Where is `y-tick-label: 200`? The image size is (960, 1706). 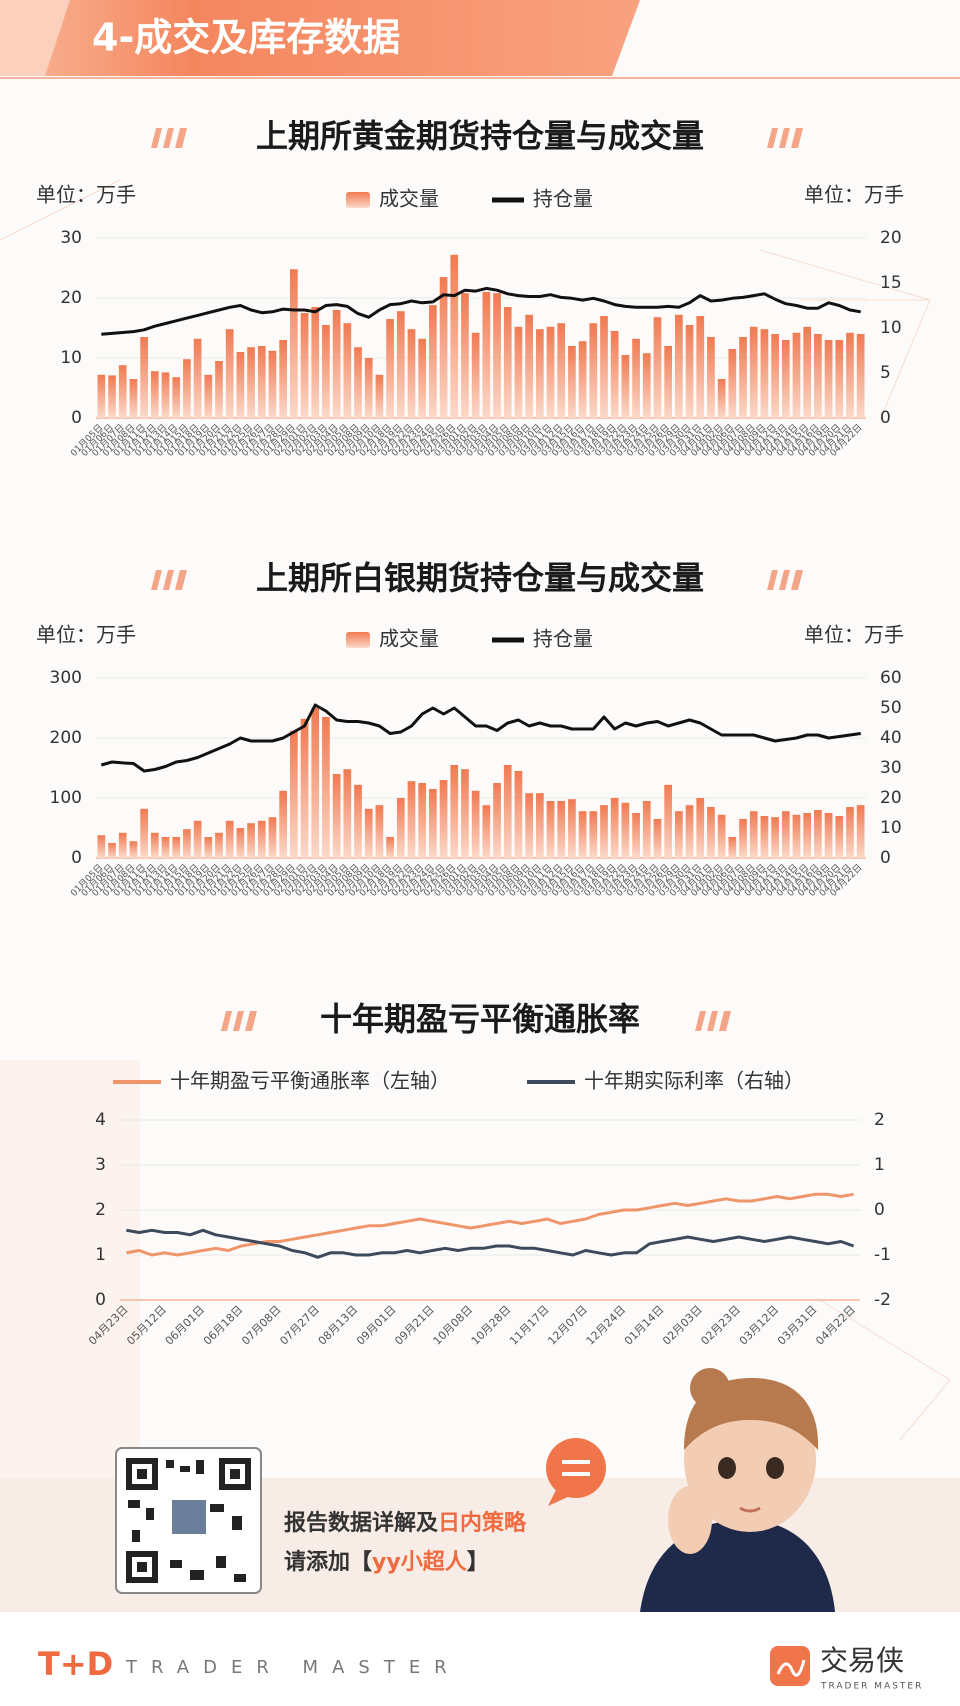
y-tick-label: 200 is located at coordinates (66, 738).